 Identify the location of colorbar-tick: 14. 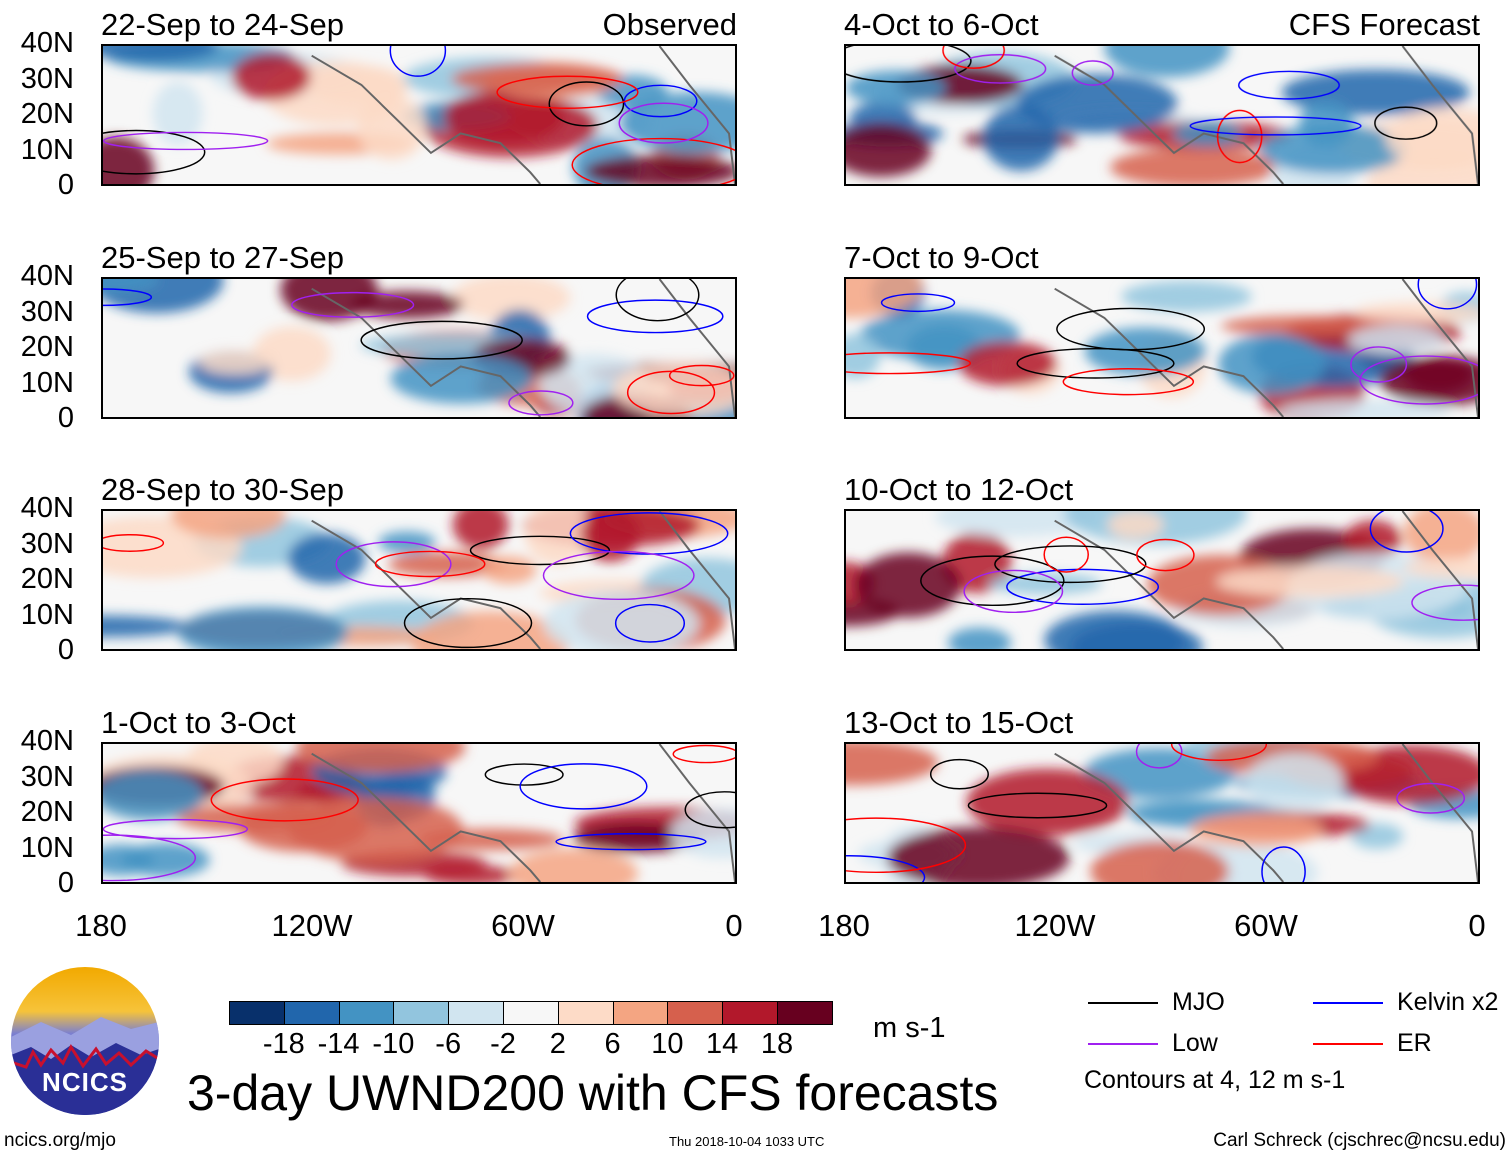
(722, 1044).